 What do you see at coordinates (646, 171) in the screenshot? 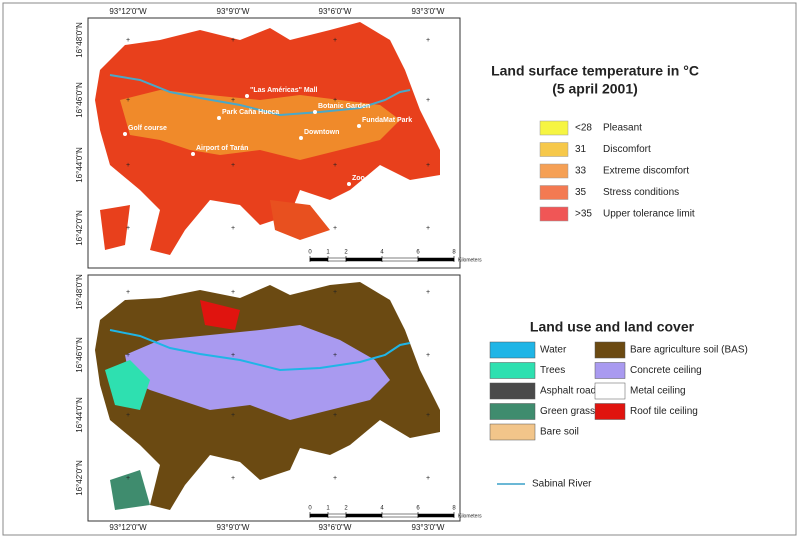
I see `legend-label: Extreme discomfort` at bounding box center [646, 171].